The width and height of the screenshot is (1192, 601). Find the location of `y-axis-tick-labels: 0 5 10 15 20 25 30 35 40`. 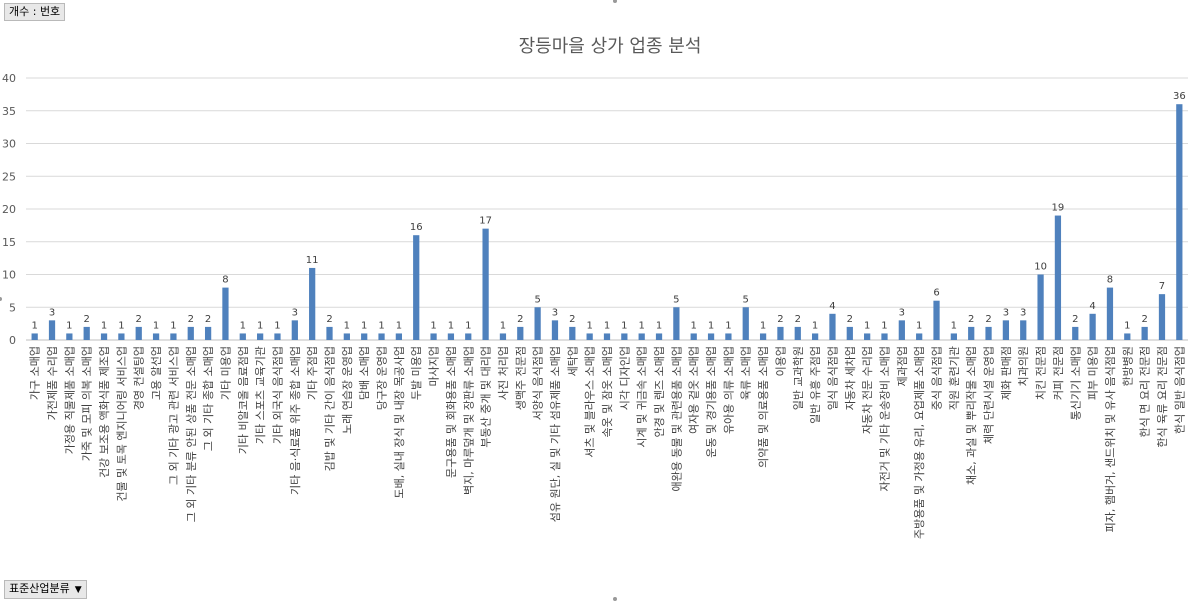

y-axis-tick-labels: 0 5 10 15 20 25 30 35 40 is located at coordinates (9, 209).